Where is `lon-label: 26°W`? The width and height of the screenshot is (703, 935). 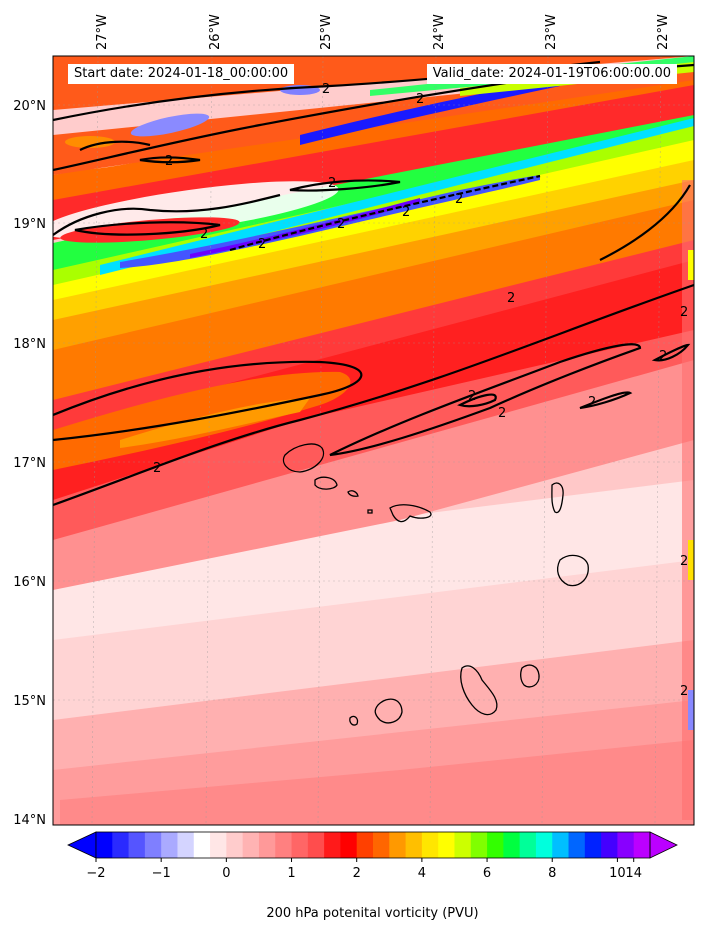 lon-label: 26°W is located at coordinates (215, 32).